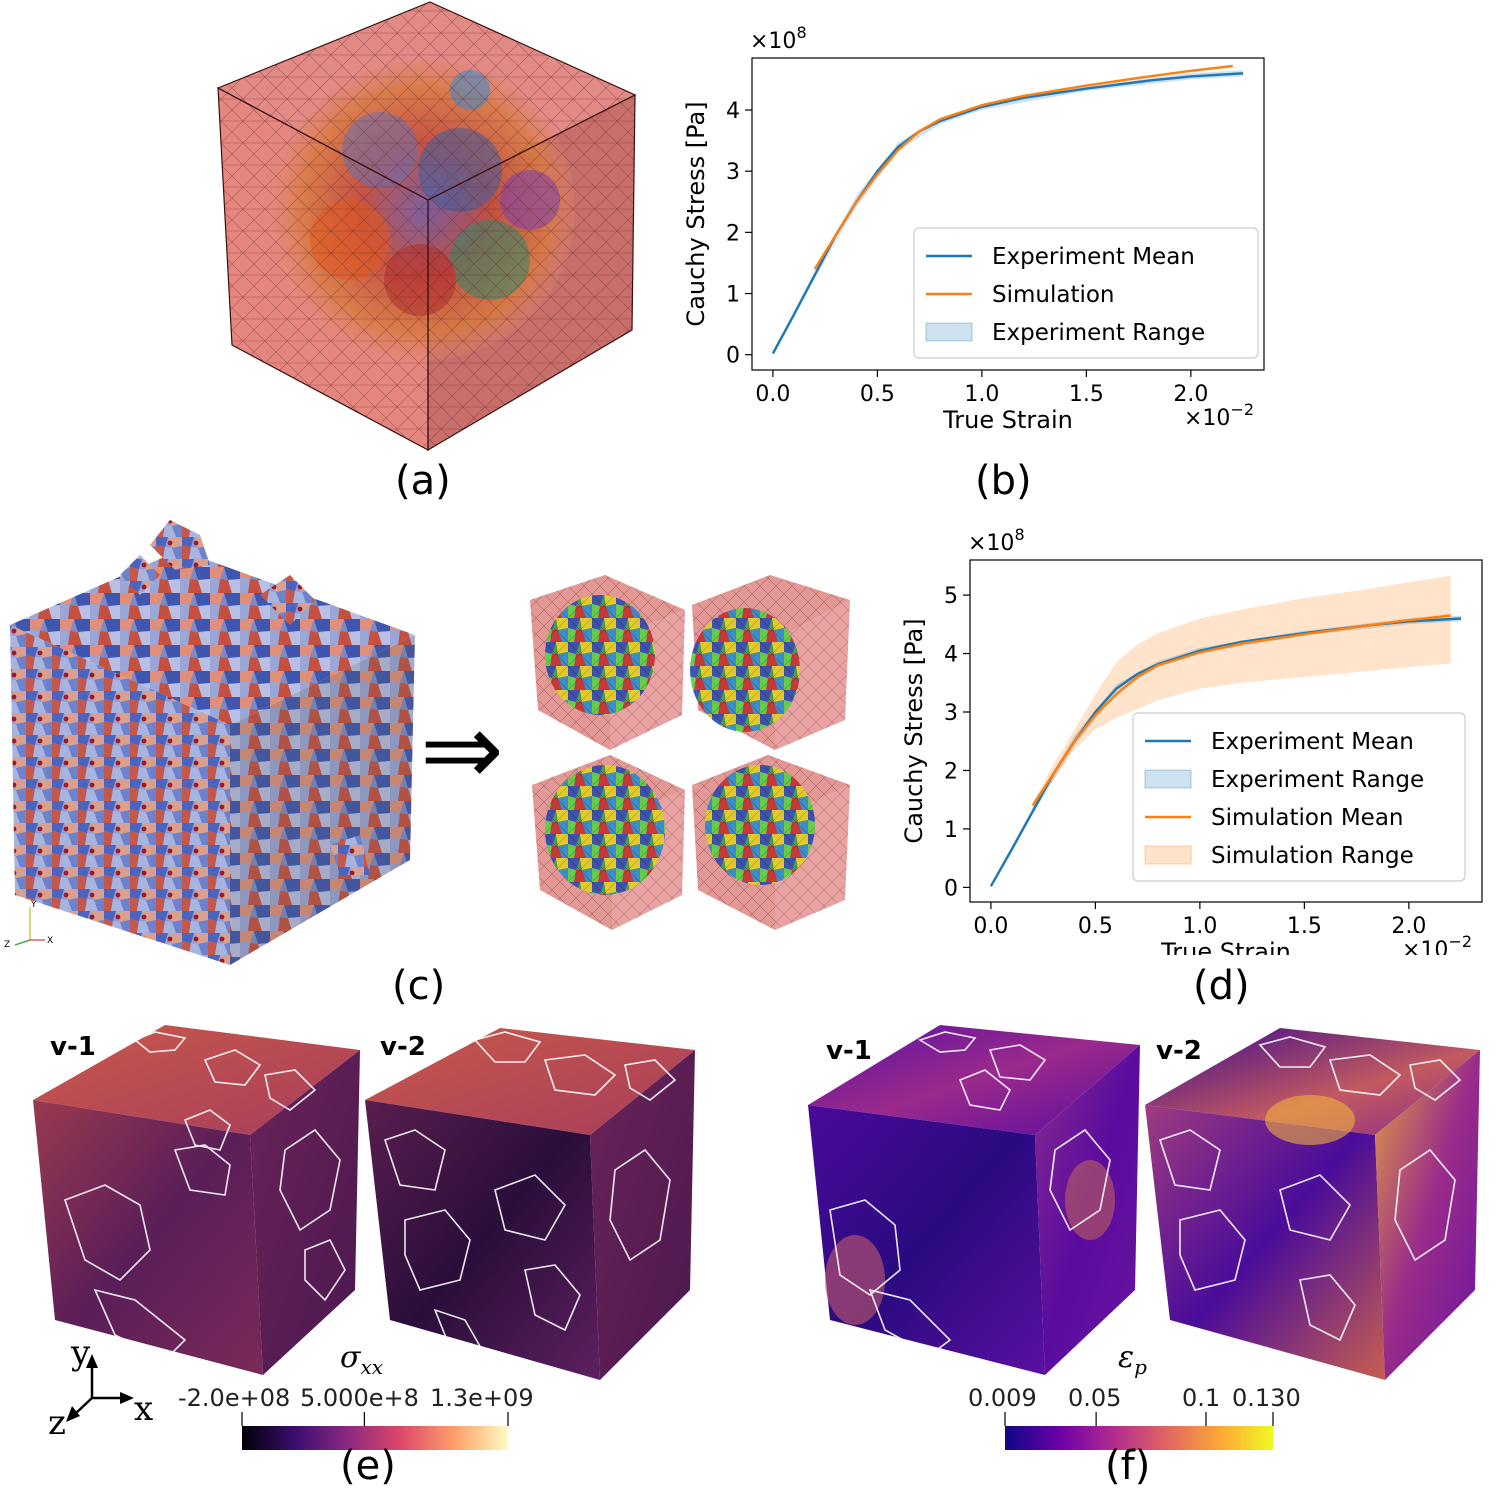  Describe the element at coordinates (143, 1409) in the screenshot. I see `triad-x-label: x` at that location.